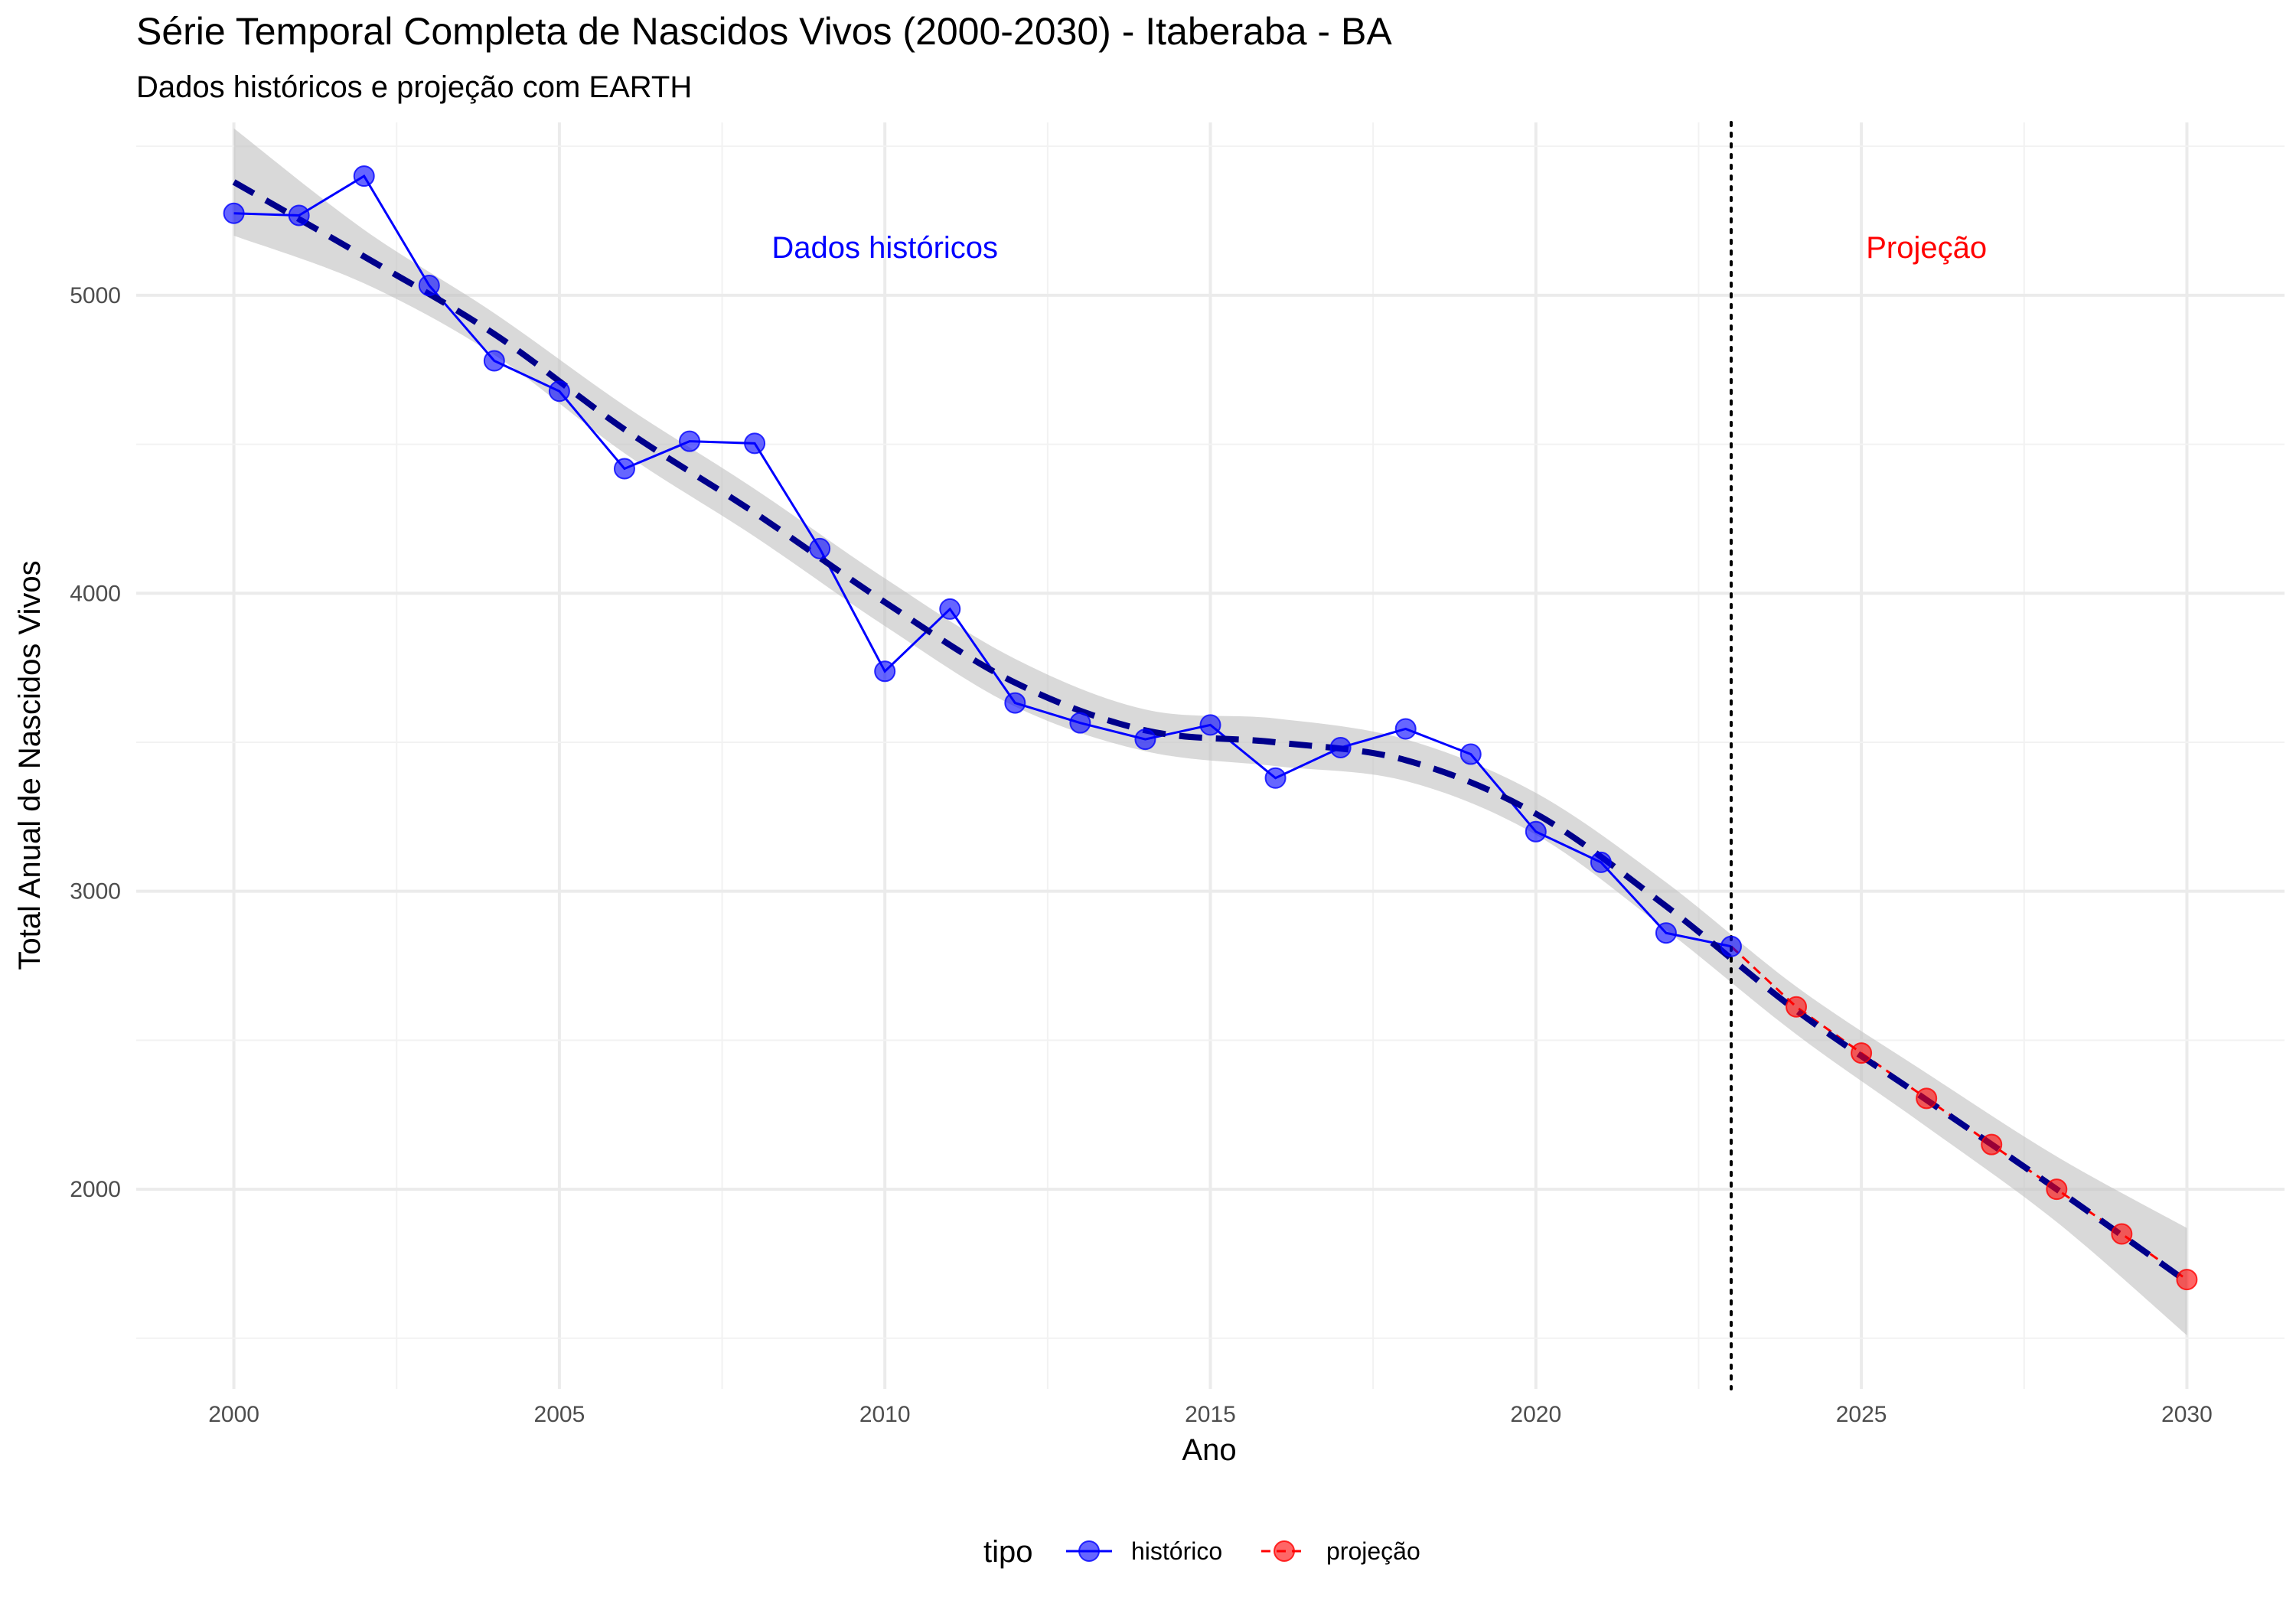 Image resolution: width=2296 pixels, height=1607 pixels. Describe the element at coordinates (1209, 1450) in the screenshot. I see `x-axis-title: Ano` at that location.